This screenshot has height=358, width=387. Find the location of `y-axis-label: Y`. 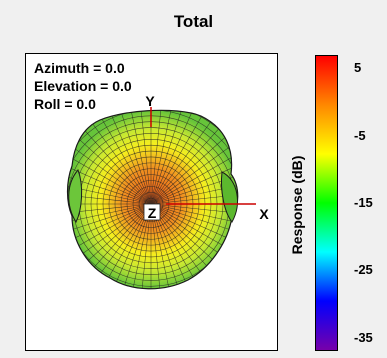

y-axis-label: Y is located at coordinates (150, 101).